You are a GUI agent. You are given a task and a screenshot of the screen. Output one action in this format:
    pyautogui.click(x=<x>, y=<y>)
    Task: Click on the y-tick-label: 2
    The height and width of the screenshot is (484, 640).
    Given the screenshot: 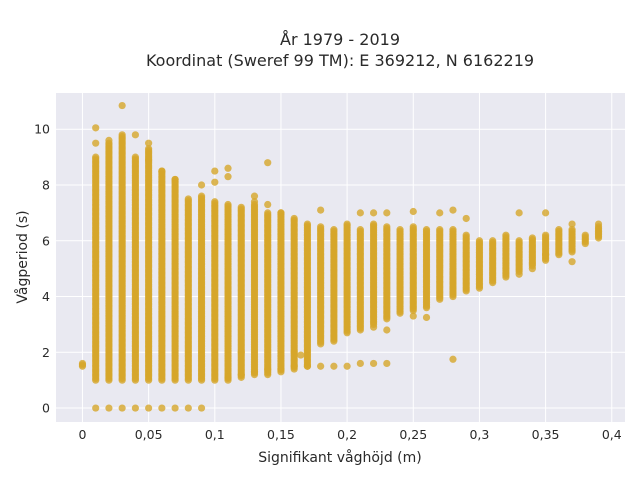 What is the action you would take?
    pyautogui.click(x=46, y=352)
    